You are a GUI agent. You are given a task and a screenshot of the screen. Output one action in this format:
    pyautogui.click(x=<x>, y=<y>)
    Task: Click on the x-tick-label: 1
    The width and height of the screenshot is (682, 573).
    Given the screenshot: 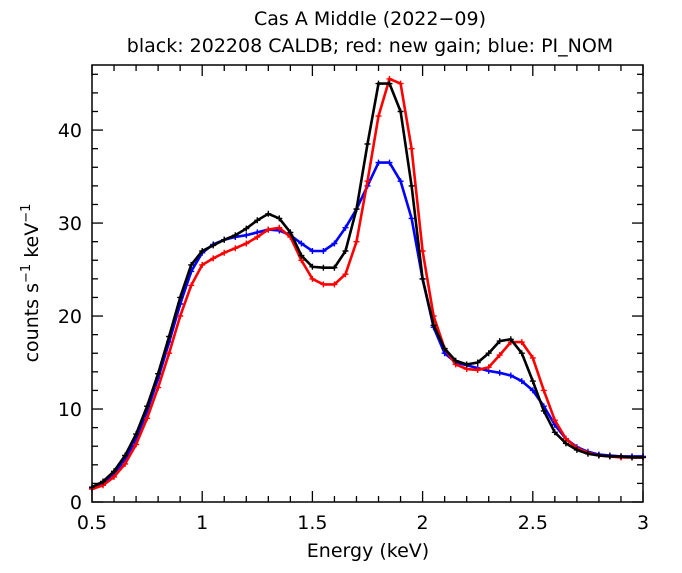 What is the action you would take?
    pyautogui.click(x=202, y=523)
    